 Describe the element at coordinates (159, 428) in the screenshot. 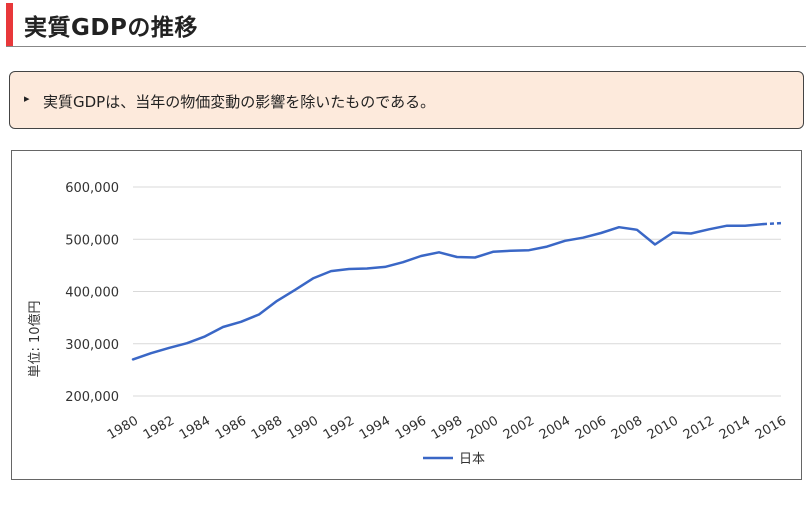

I see `x-tick-label: 1982` at that location.